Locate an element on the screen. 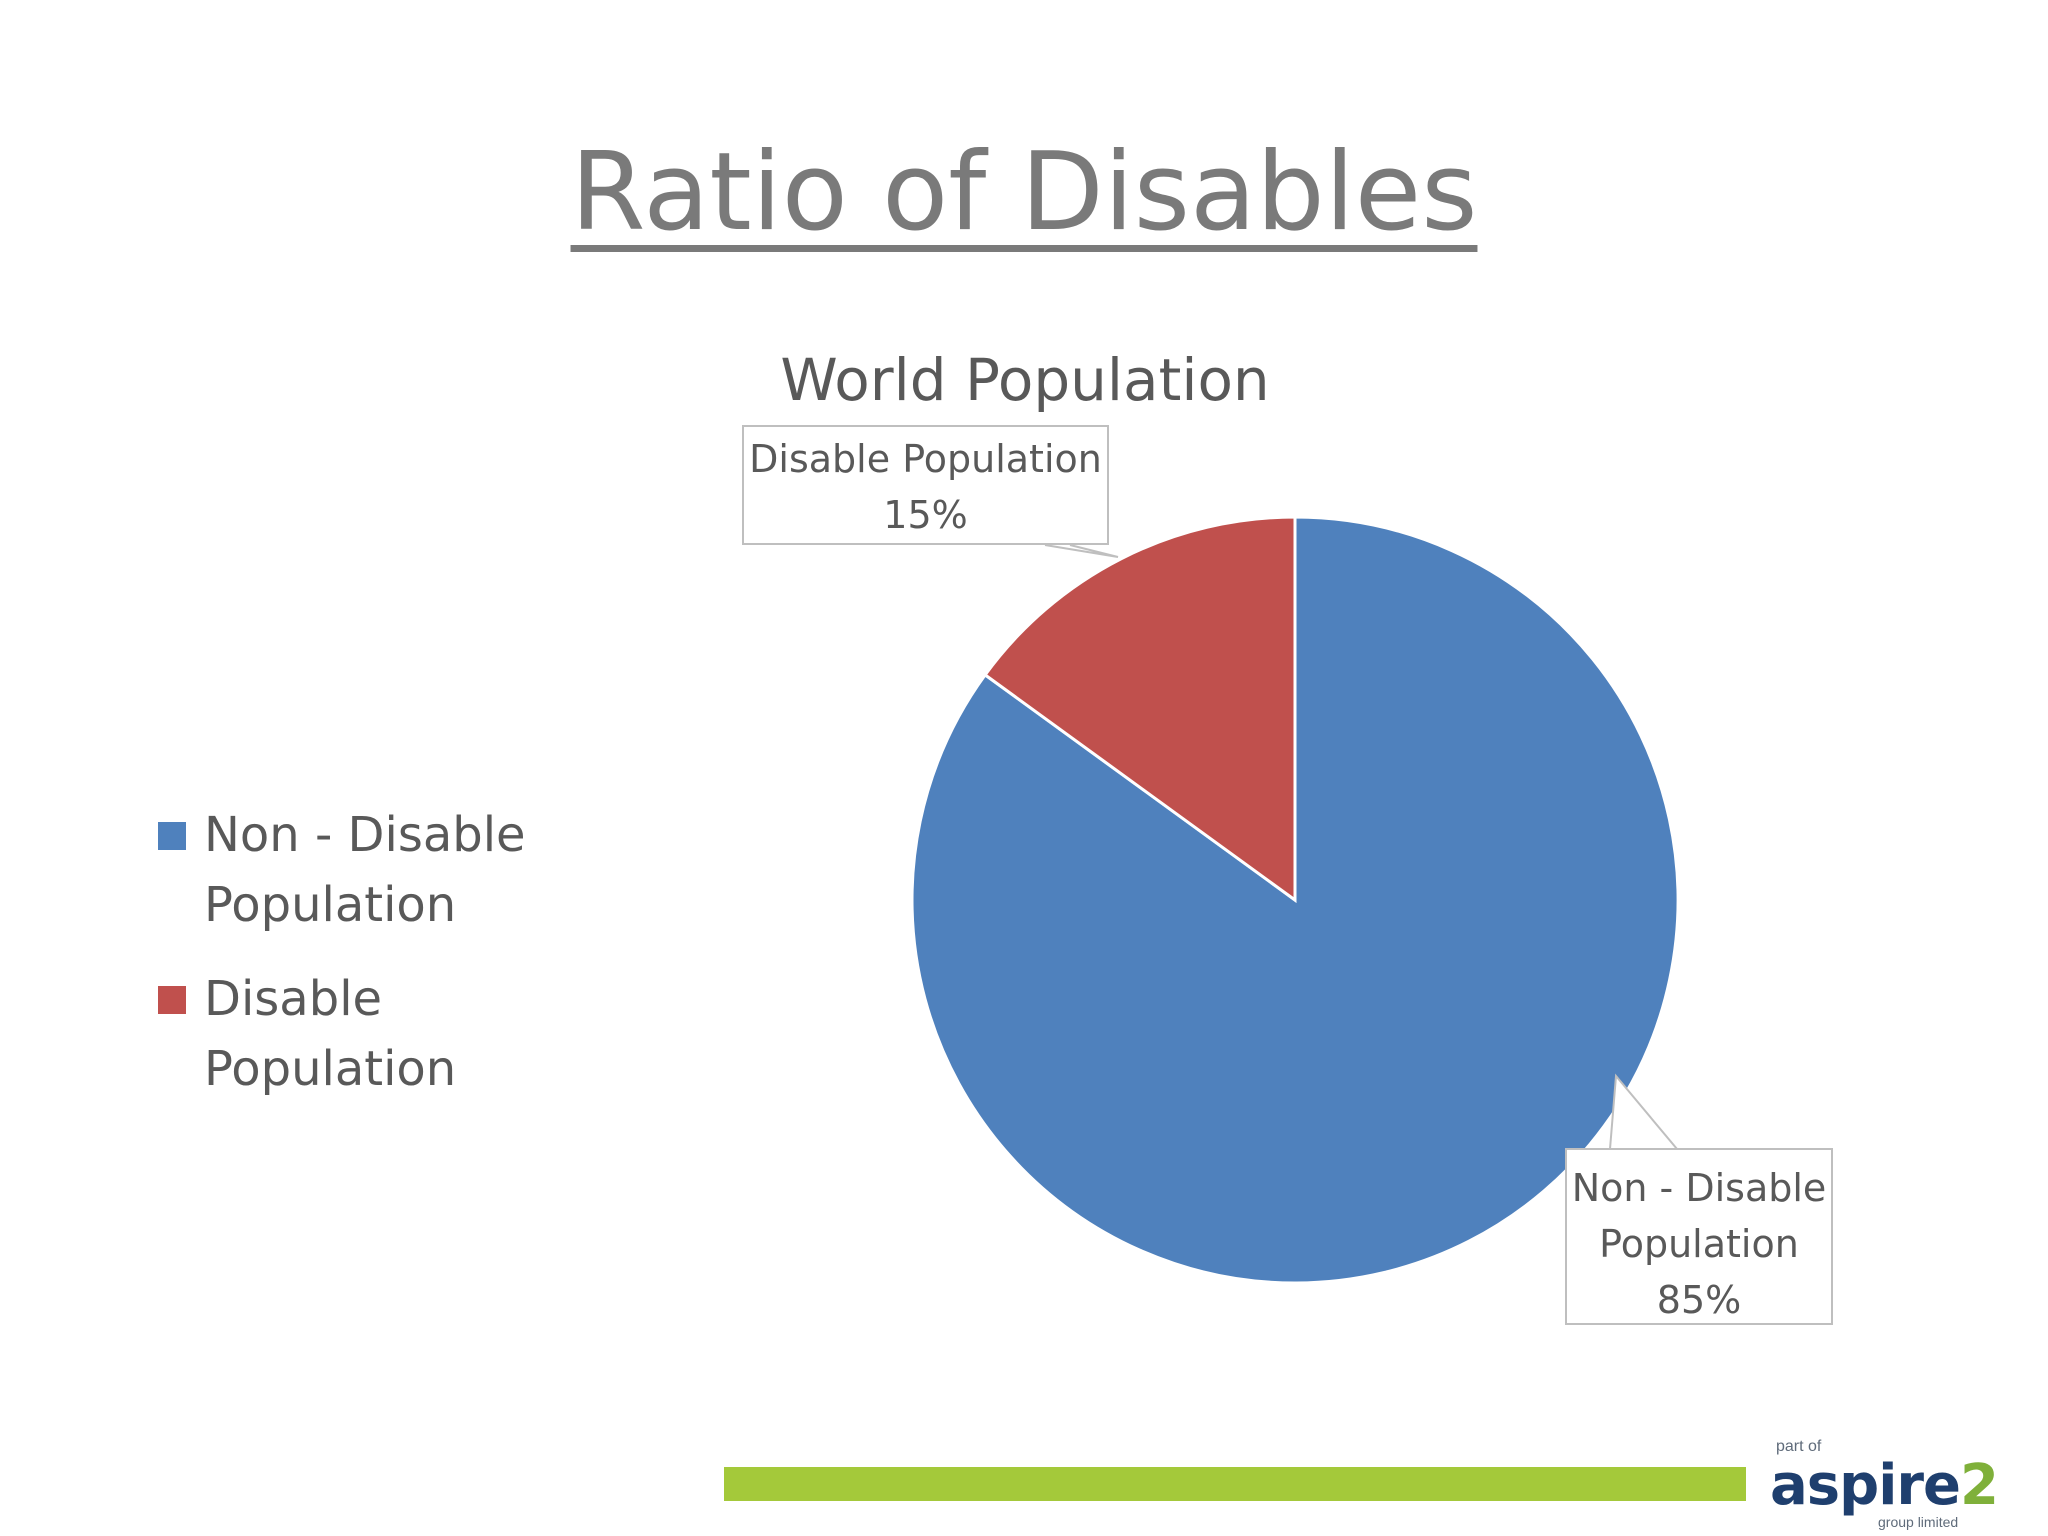  legend-swatch-non-disable is located at coordinates (172, 836).